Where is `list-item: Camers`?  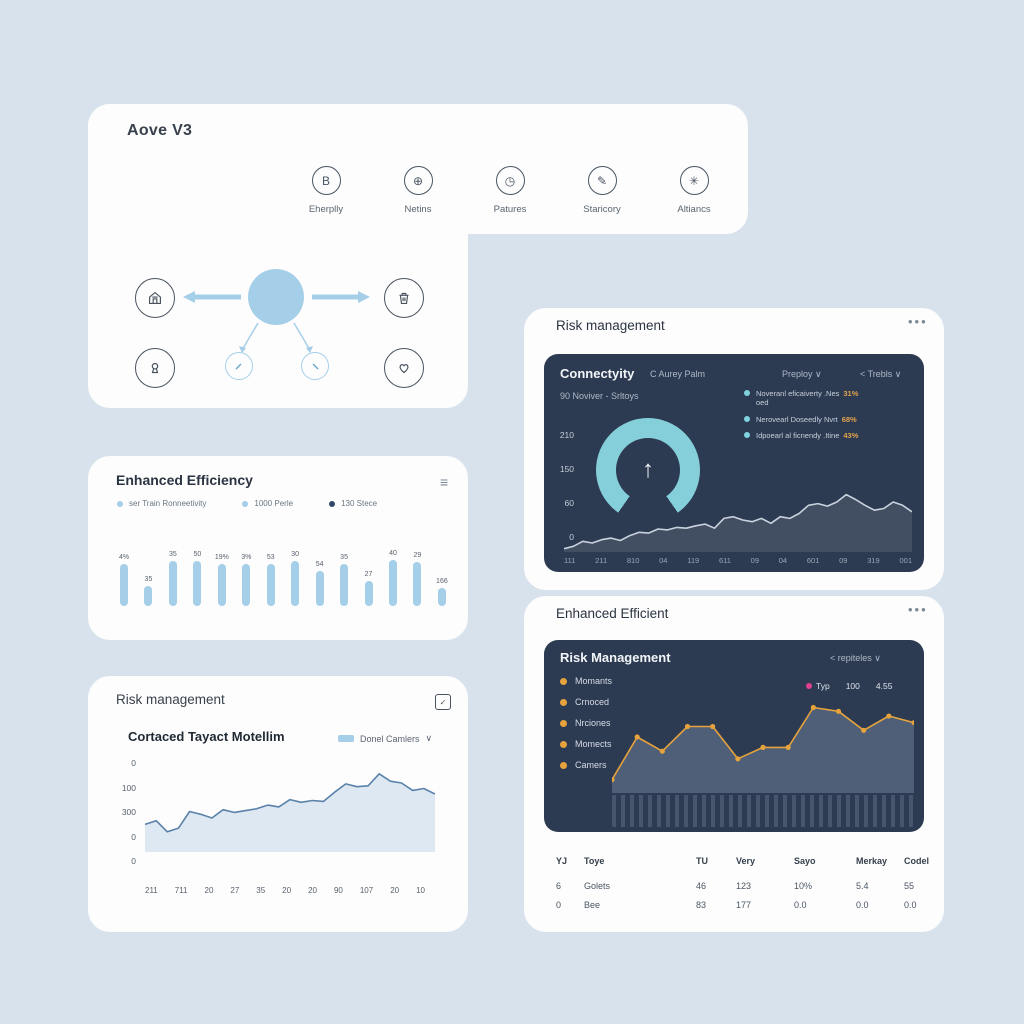
list-item: Camers is located at coordinates (586, 765).